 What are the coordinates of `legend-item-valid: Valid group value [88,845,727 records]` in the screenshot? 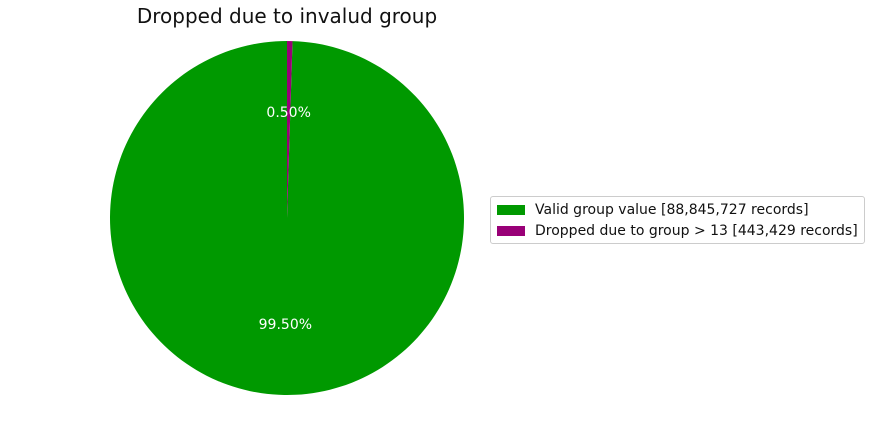 It's located at (677, 209).